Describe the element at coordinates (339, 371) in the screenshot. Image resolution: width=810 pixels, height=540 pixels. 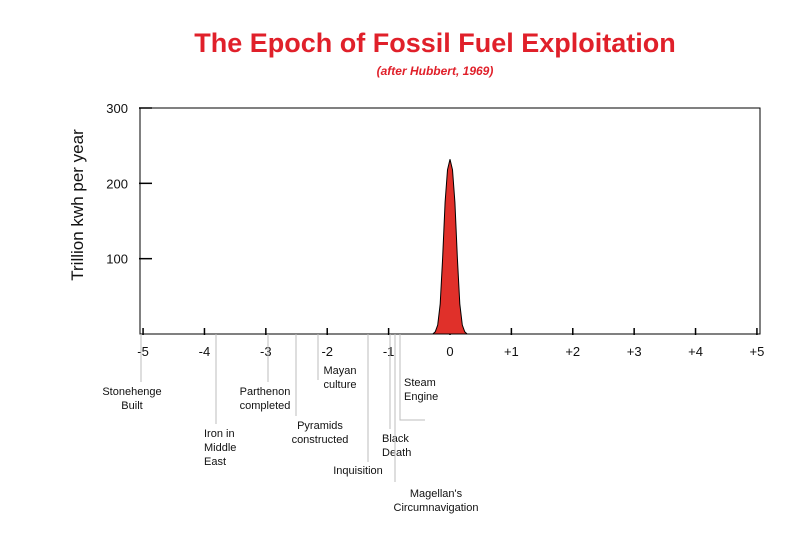
I see `annotation-label-line: Mayan` at that location.